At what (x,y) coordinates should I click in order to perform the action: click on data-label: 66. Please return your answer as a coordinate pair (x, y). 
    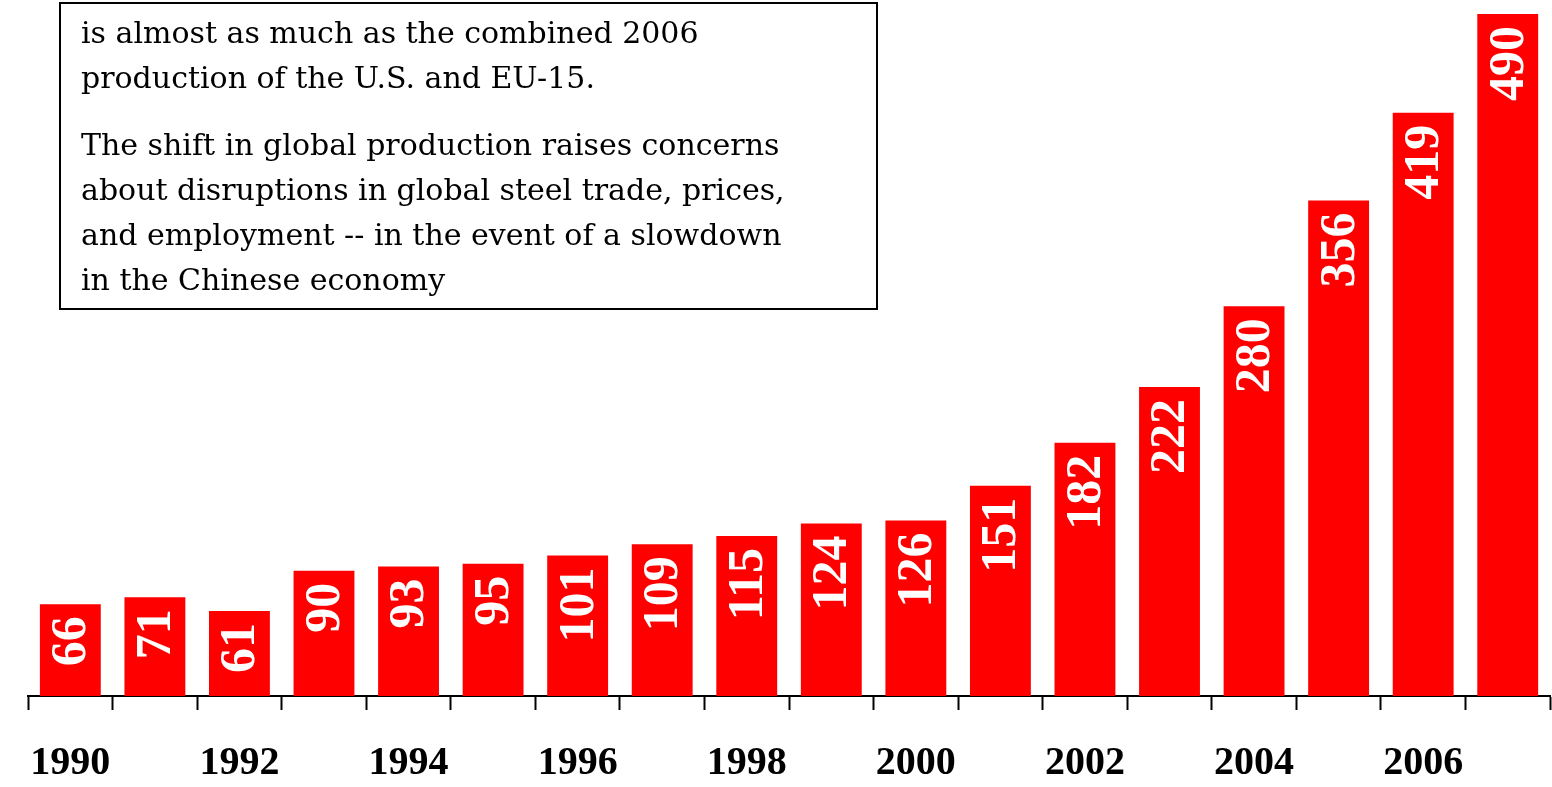
    Looking at the image, I should click on (68, 641).